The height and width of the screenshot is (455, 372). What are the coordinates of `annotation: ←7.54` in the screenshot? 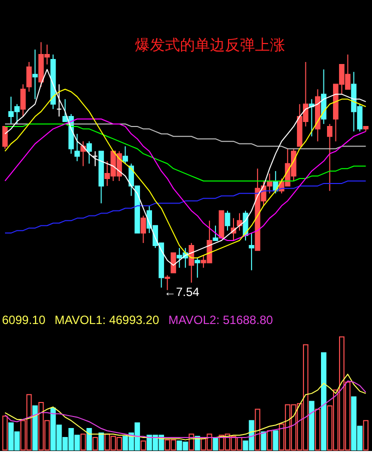 It's located at (182, 292).